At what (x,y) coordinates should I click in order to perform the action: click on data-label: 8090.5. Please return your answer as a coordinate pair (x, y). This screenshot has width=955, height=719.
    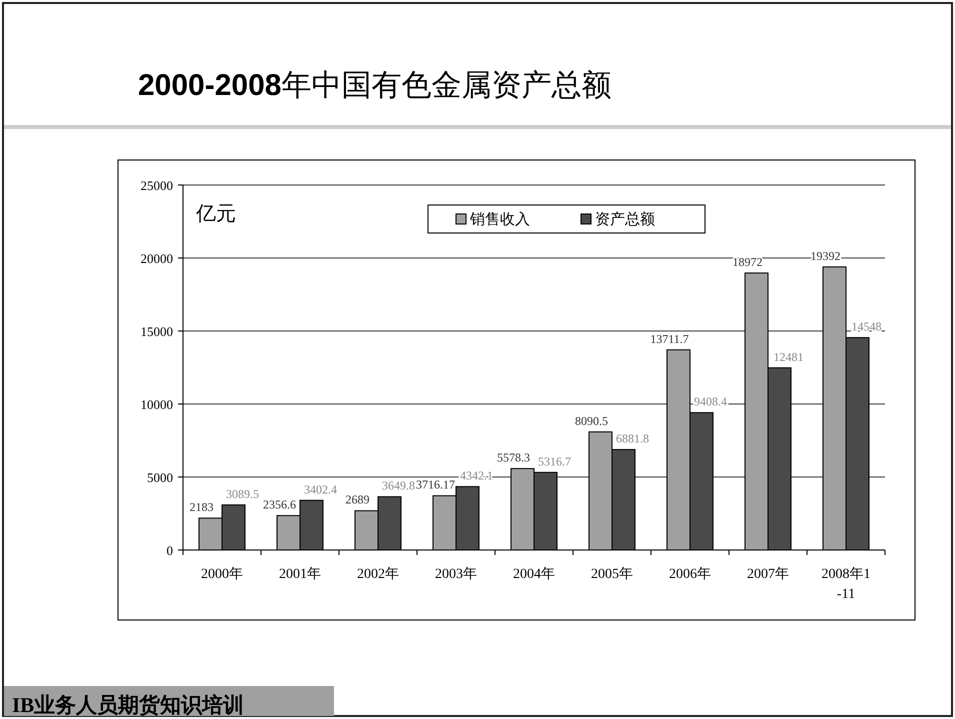
    Looking at the image, I should click on (591, 421).